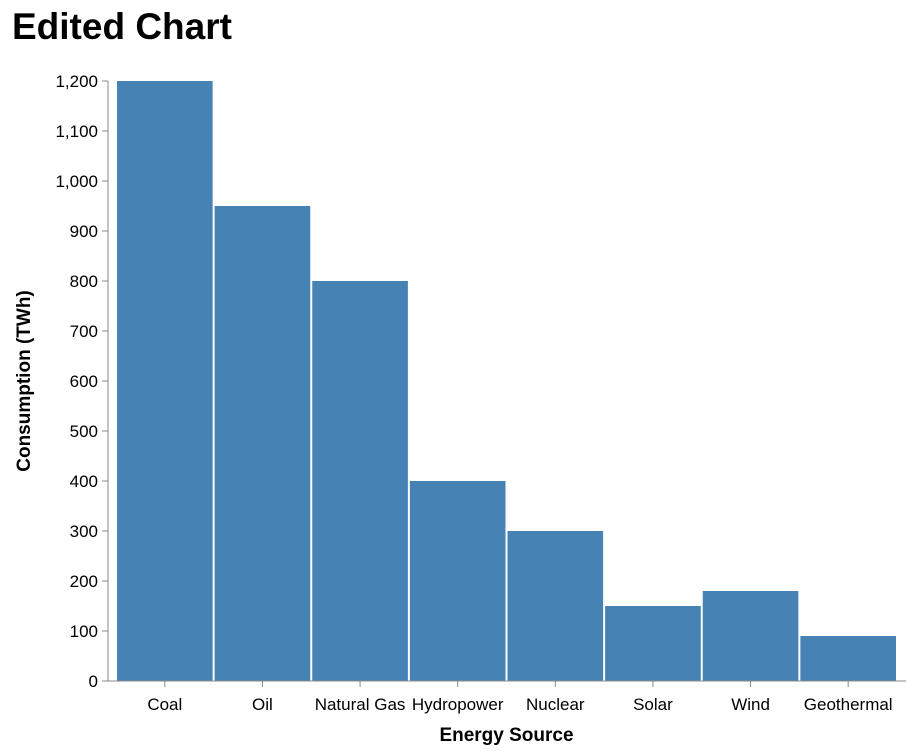 The height and width of the screenshot is (754, 916). I want to click on y-tick-label: 1,100, so click(76, 131).